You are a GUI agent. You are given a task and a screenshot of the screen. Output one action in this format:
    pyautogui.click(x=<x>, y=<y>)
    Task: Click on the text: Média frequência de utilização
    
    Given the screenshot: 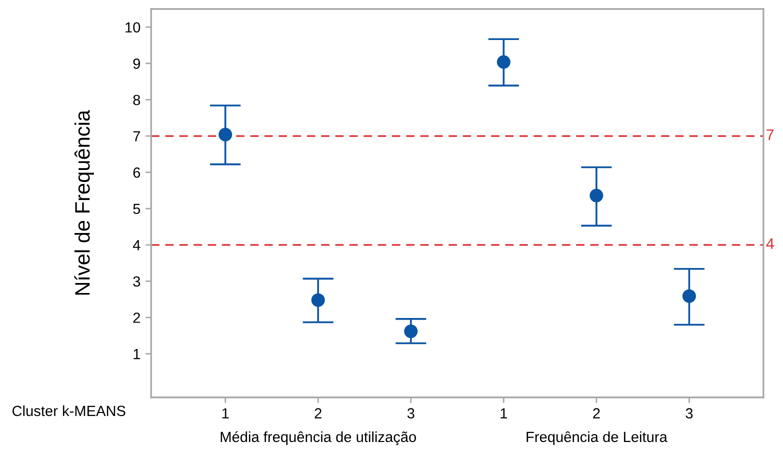 What is the action you would take?
    pyautogui.click(x=318, y=438)
    